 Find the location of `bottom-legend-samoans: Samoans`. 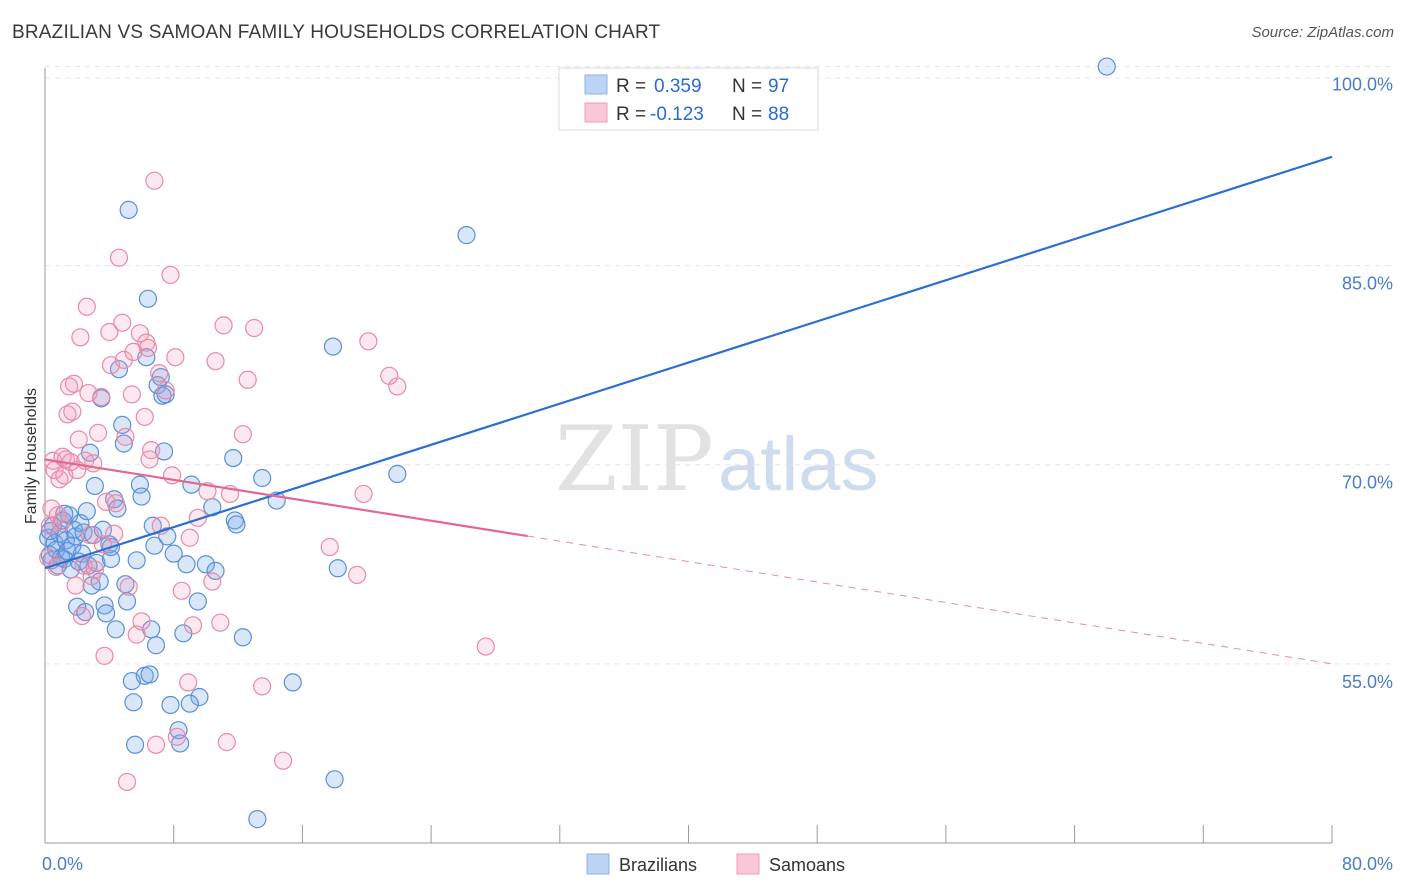

bottom-legend-samoans: Samoans is located at coordinates (807, 865).